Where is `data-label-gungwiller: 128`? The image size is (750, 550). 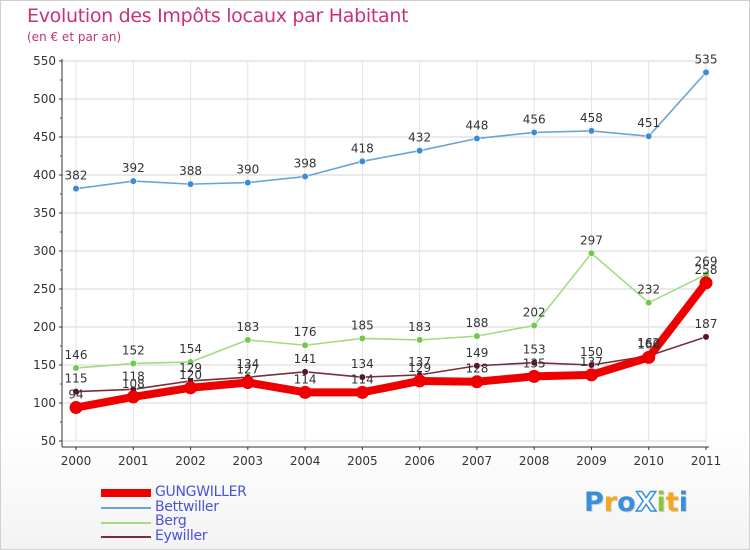 data-label-gungwiller: 128 is located at coordinates (476, 369).